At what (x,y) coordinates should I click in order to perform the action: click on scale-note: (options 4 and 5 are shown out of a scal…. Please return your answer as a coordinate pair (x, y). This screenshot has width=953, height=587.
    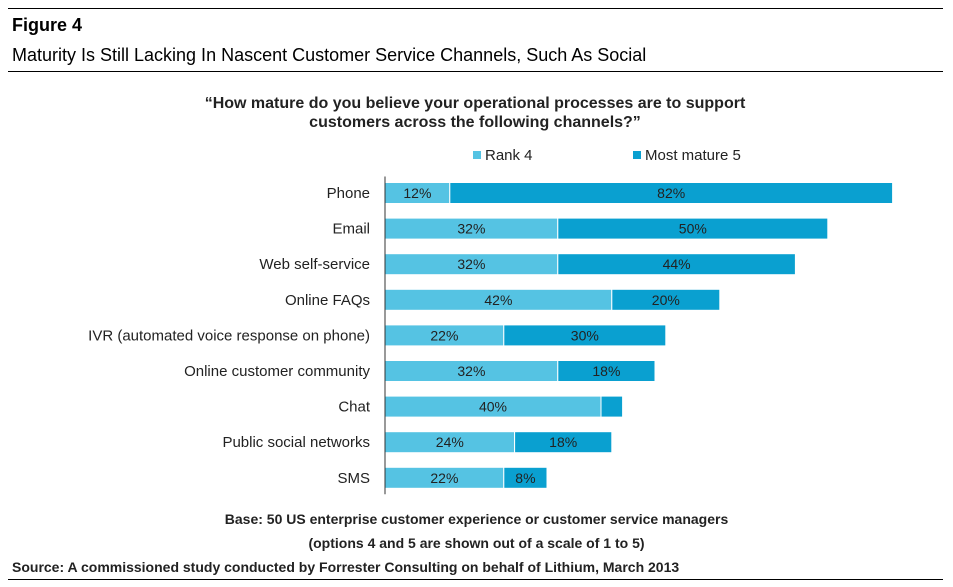
    Looking at the image, I should click on (476, 543).